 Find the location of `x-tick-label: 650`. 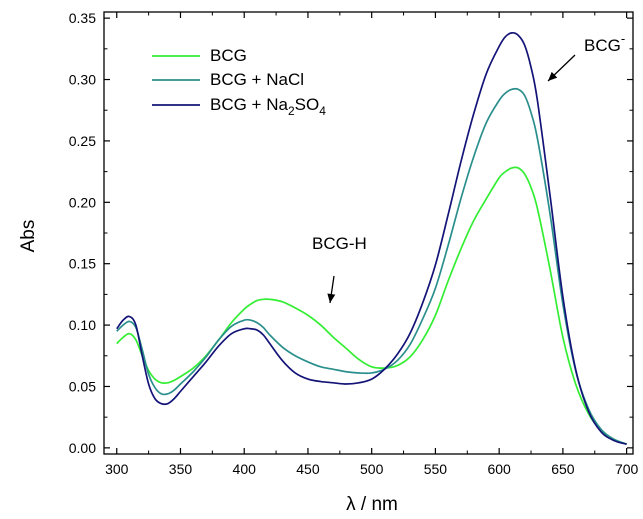

x-tick-label: 650 is located at coordinates (563, 469).